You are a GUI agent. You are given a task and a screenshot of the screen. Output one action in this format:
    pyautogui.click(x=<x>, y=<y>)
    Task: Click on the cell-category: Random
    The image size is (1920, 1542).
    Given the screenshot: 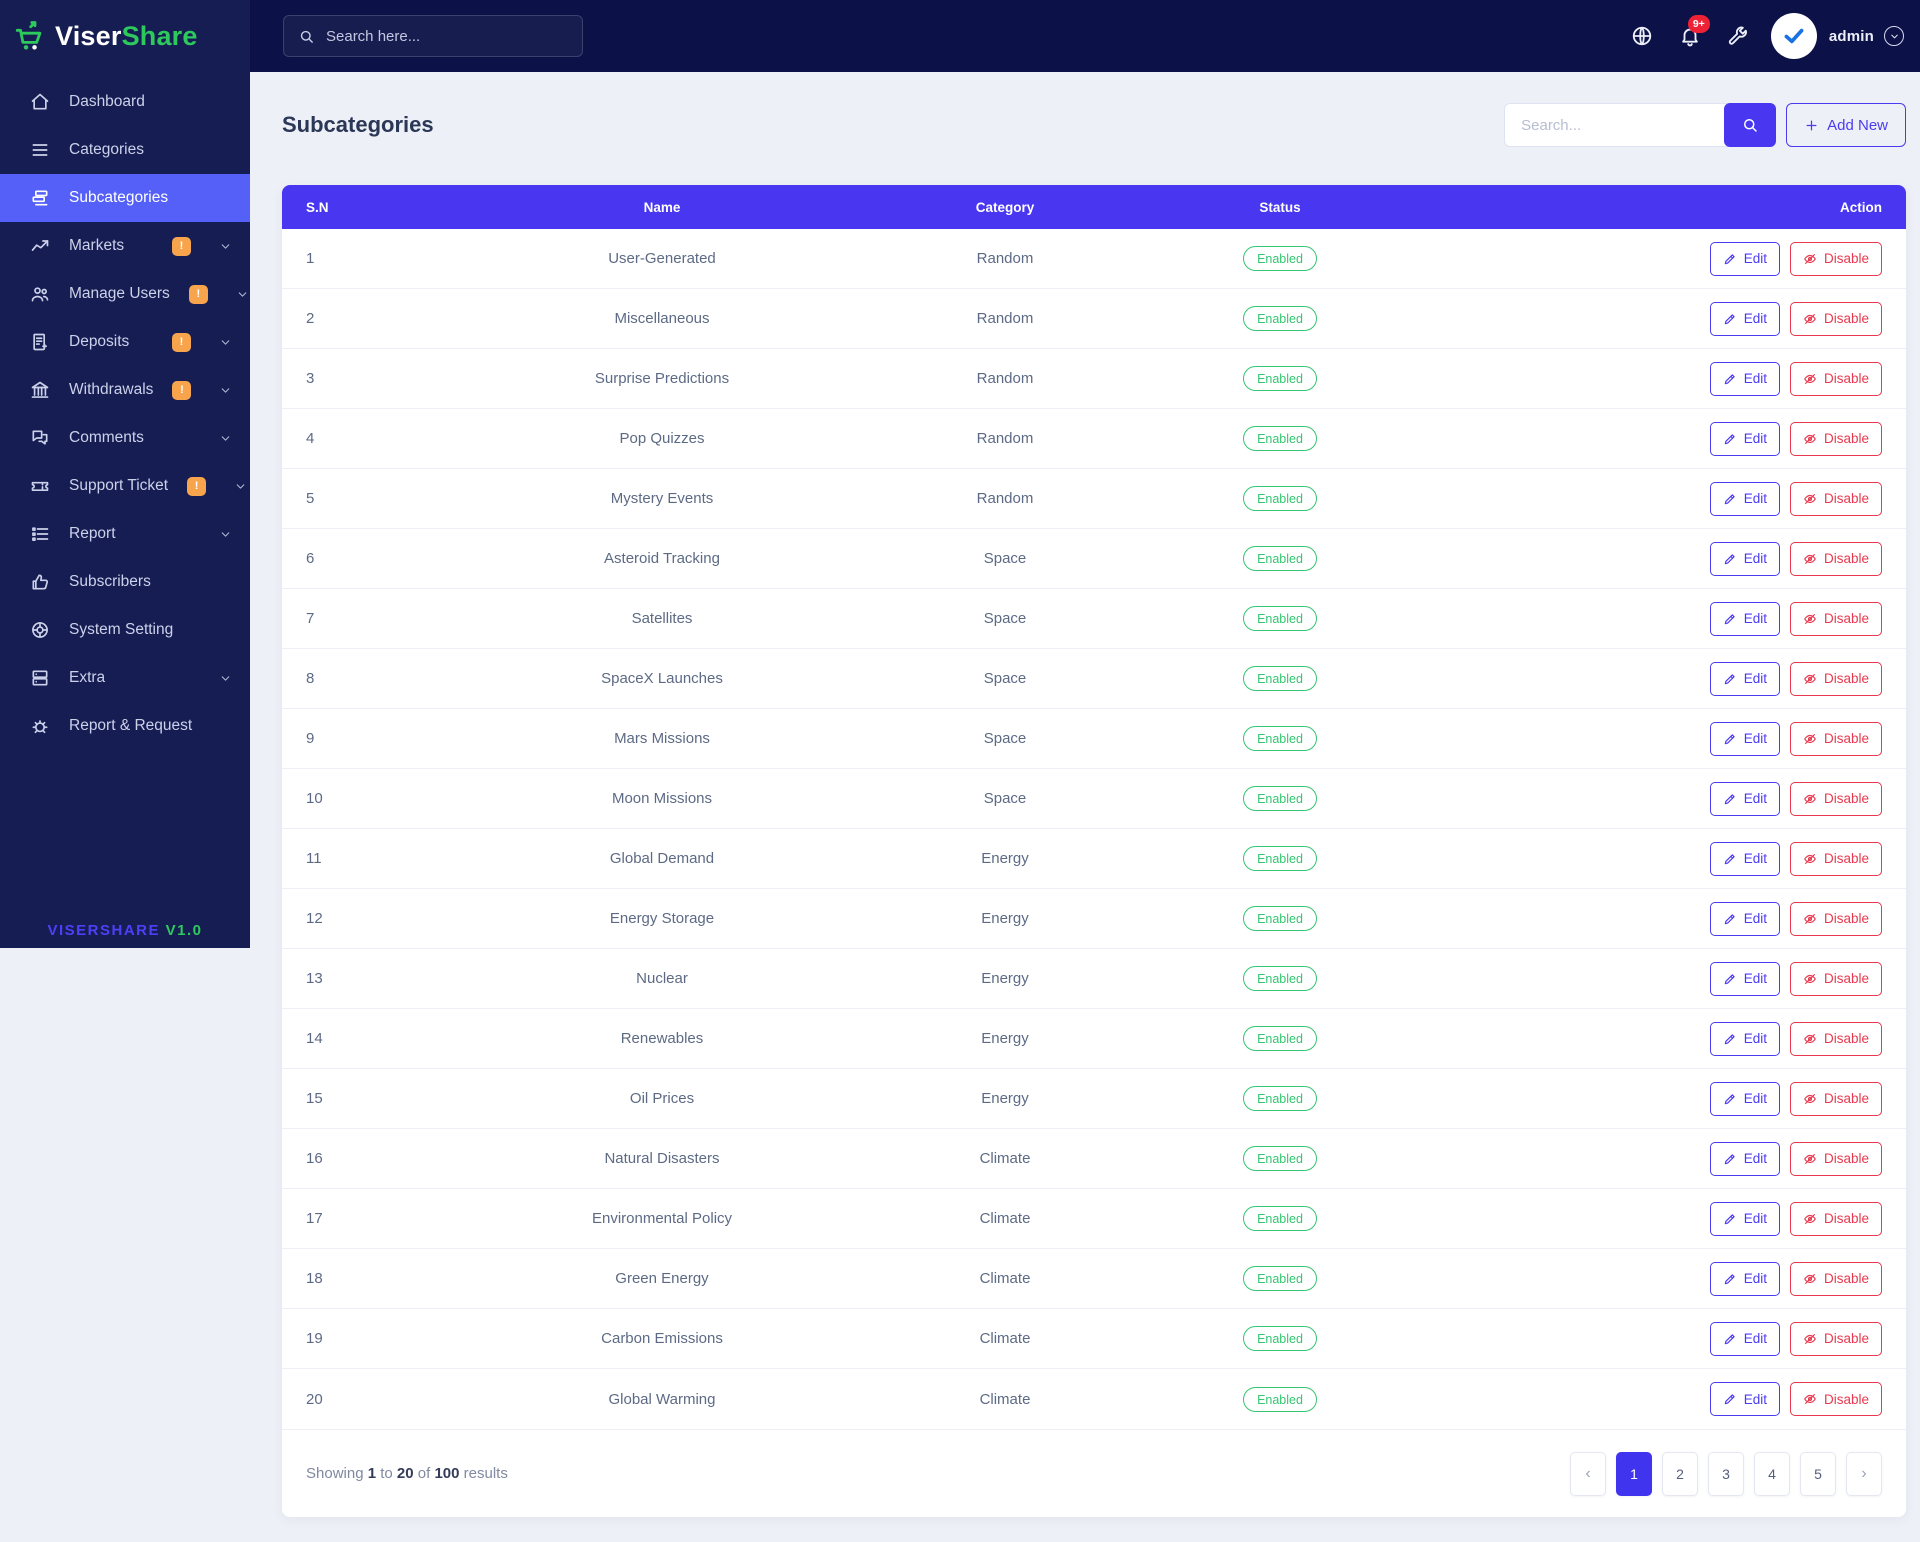 What is the action you would take?
    pyautogui.click(x=1005, y=438)
    